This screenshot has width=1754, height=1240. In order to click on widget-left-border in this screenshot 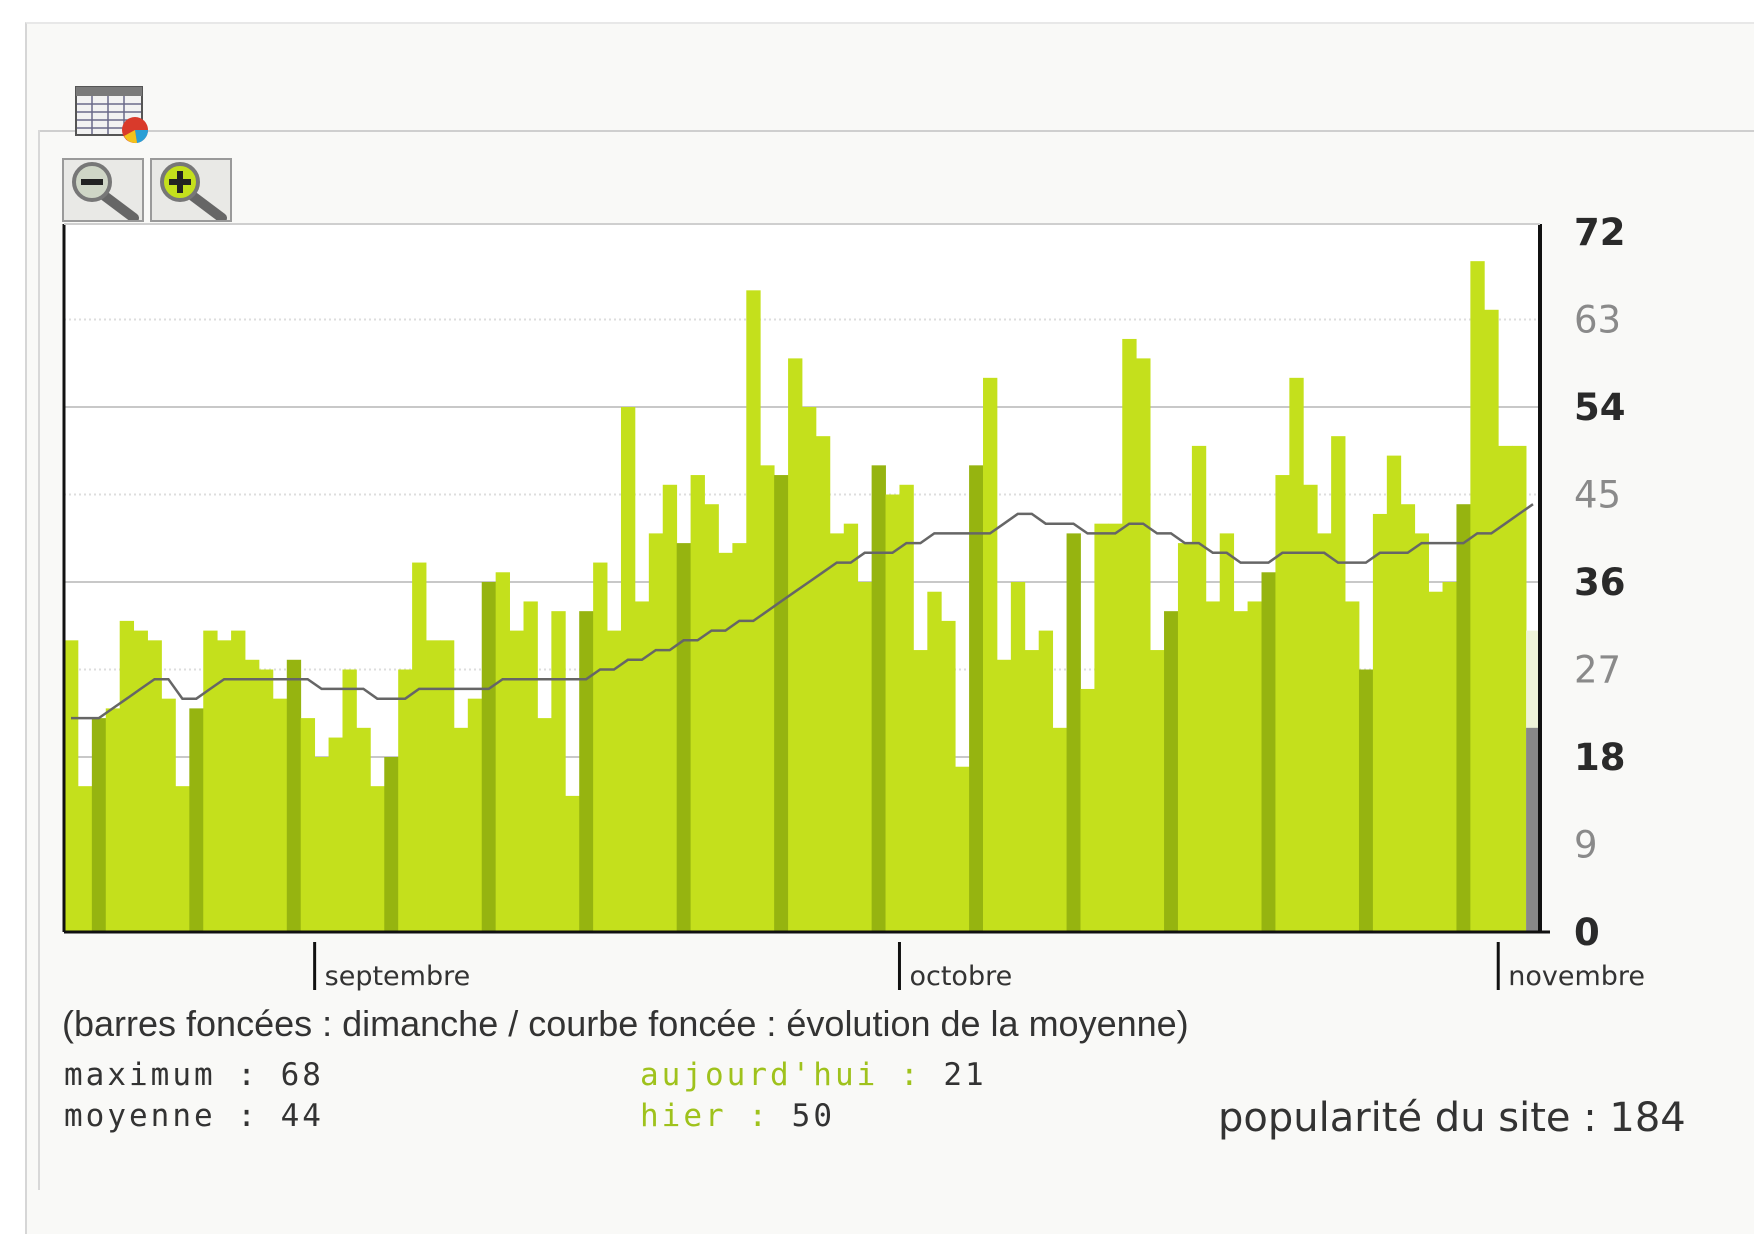, I will do `click(39, 660)`.